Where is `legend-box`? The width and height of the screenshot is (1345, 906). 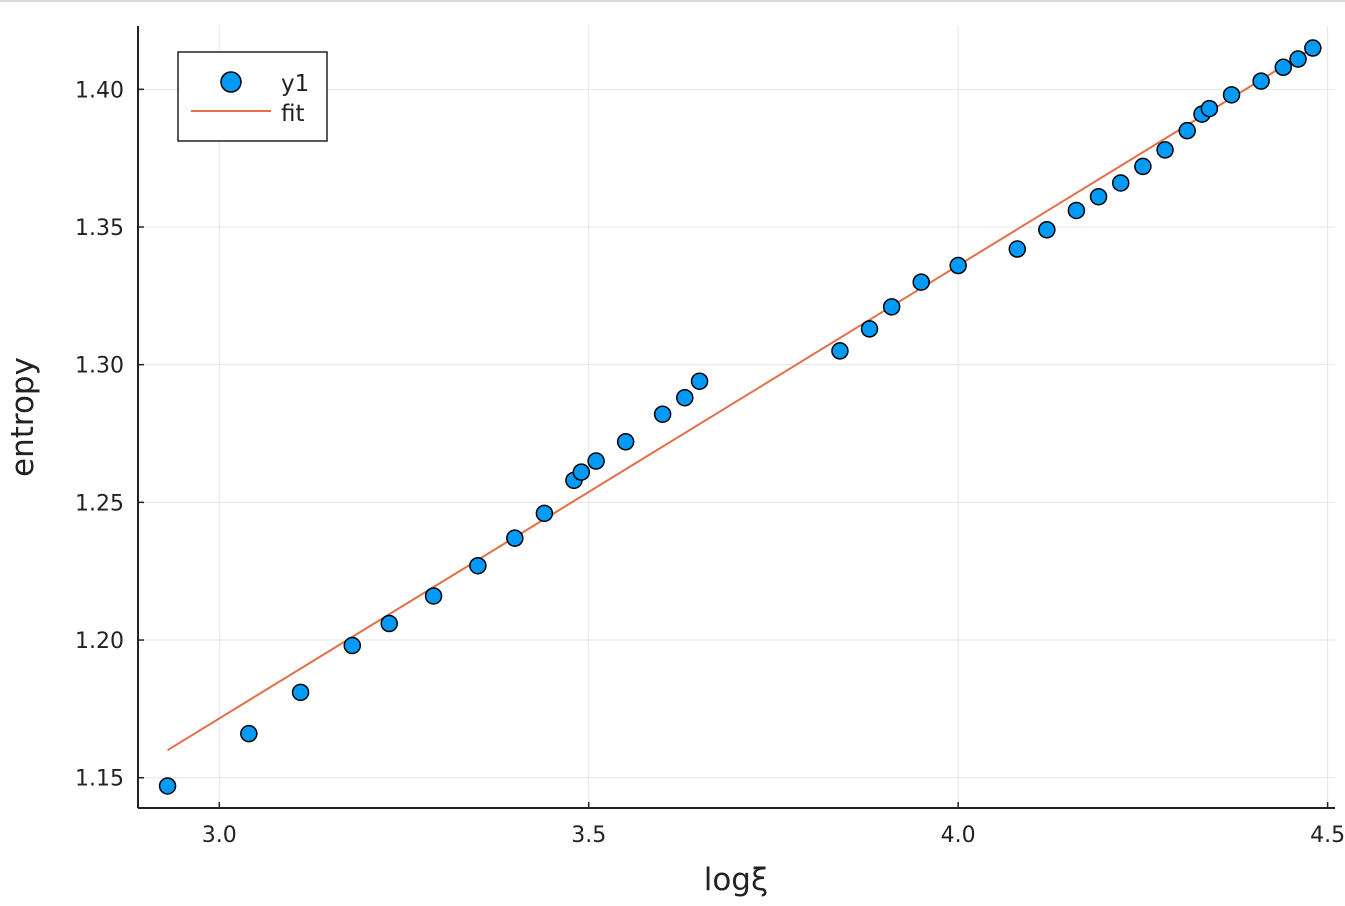 legend-box is located at coordinates (252, 96).